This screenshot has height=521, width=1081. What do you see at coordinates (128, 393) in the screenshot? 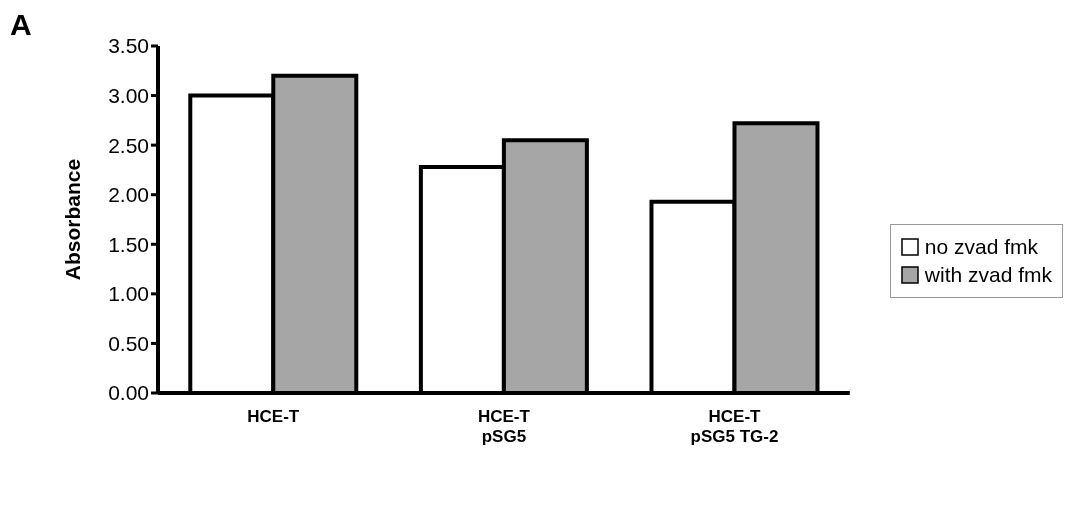
I see `y-tick-label: 0.00` at bounding box center [128, 393].